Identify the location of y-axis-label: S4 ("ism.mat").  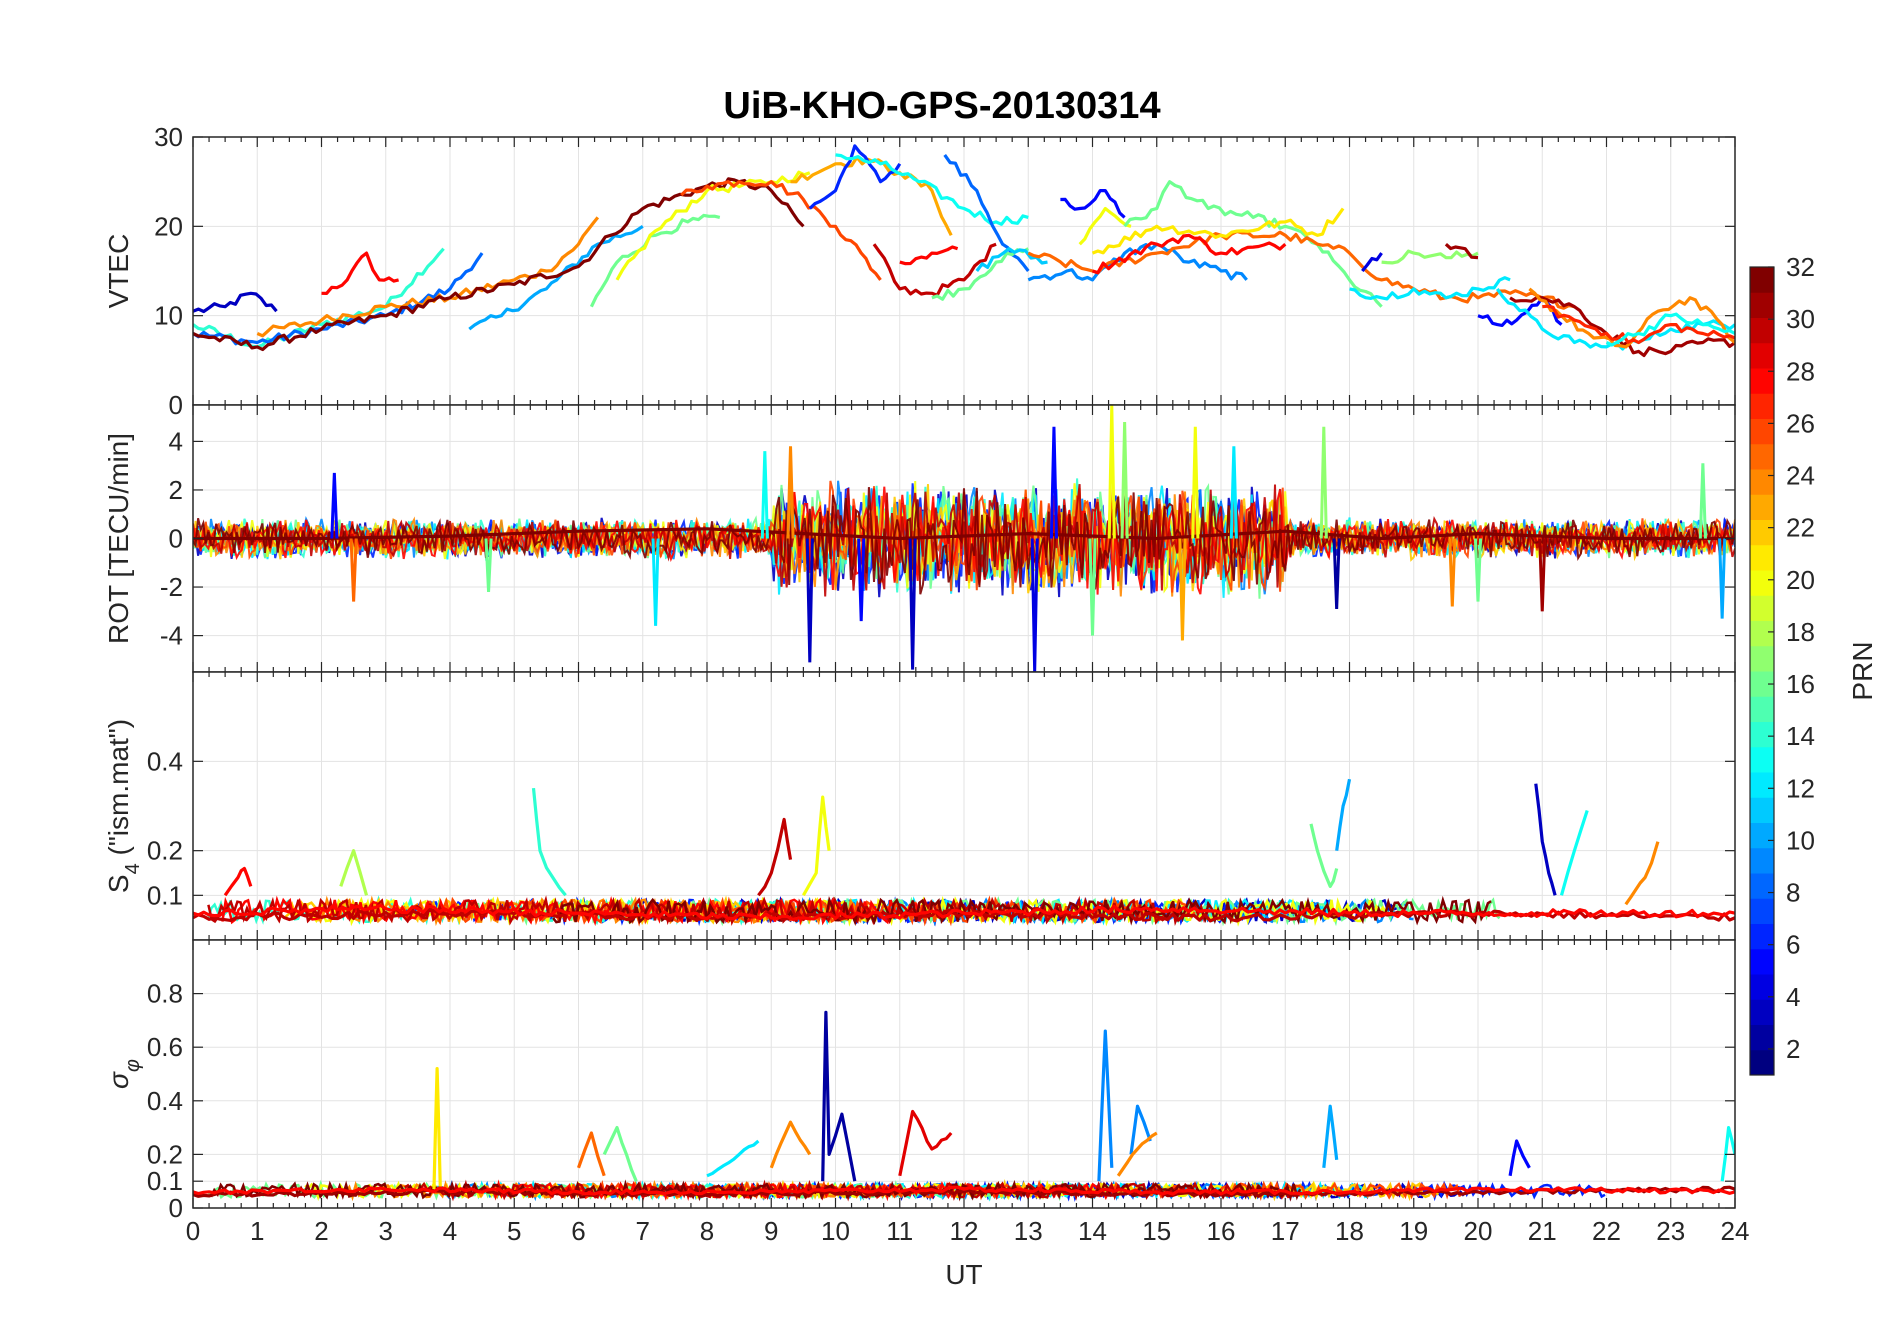
(123, 806).